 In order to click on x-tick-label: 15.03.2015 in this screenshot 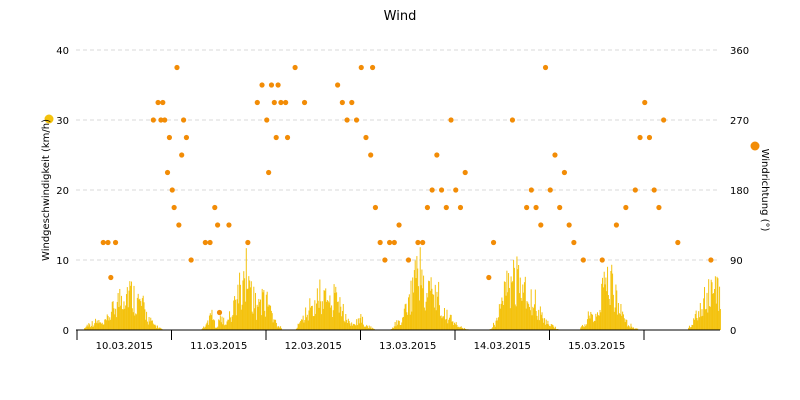, I will do `click(596, 346)`.